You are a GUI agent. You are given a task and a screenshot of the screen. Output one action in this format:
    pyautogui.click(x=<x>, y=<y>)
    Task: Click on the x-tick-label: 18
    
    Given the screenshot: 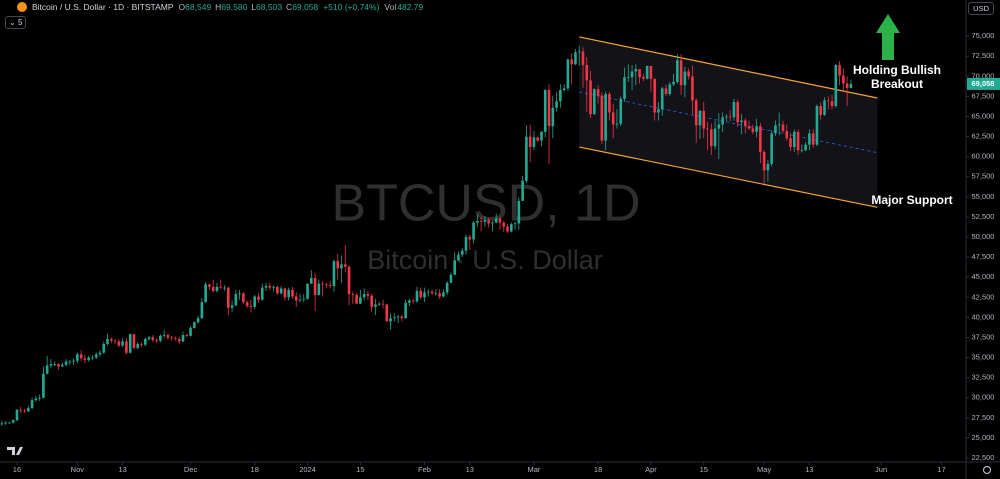 What is the action you would take?
    pyautogui.click(x=255, y=469)
    